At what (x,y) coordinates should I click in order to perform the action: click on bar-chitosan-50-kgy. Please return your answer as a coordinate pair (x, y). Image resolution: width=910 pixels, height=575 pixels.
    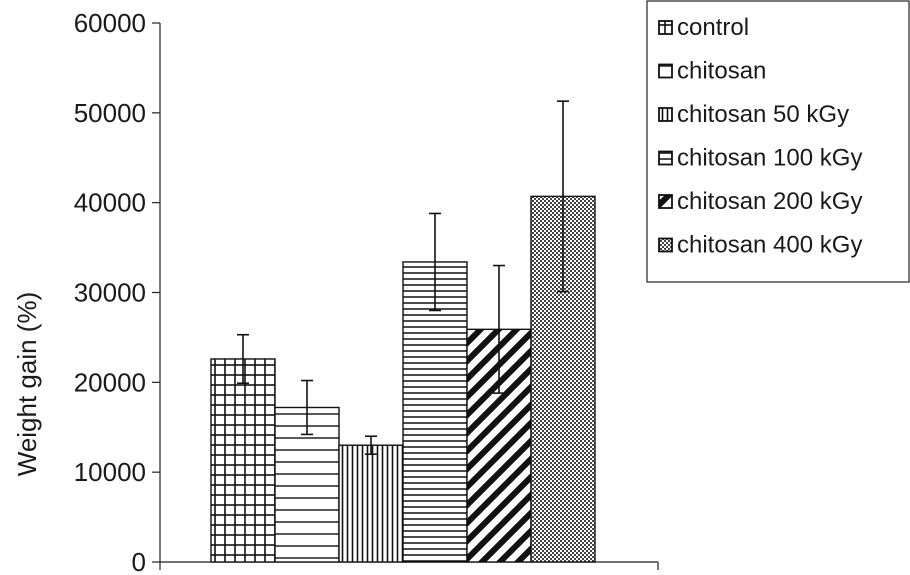
    Looking at the image, I should click on (371, 503).